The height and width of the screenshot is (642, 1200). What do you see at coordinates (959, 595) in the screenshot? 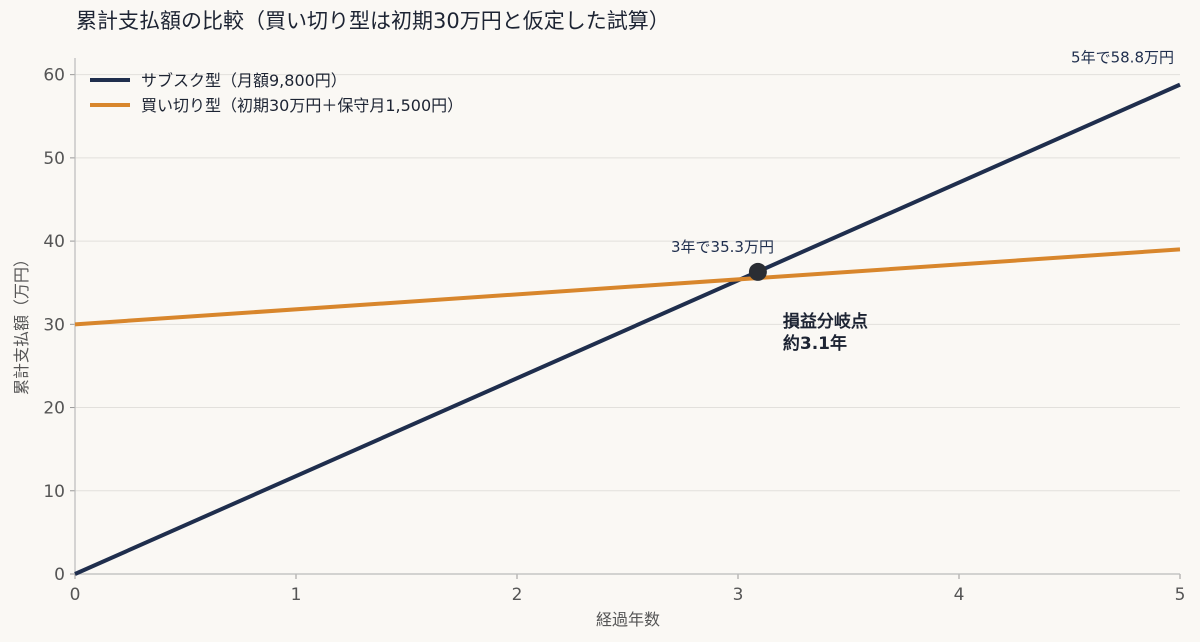
I see `x-tick-label: 4` at bounding box center [959, 595].